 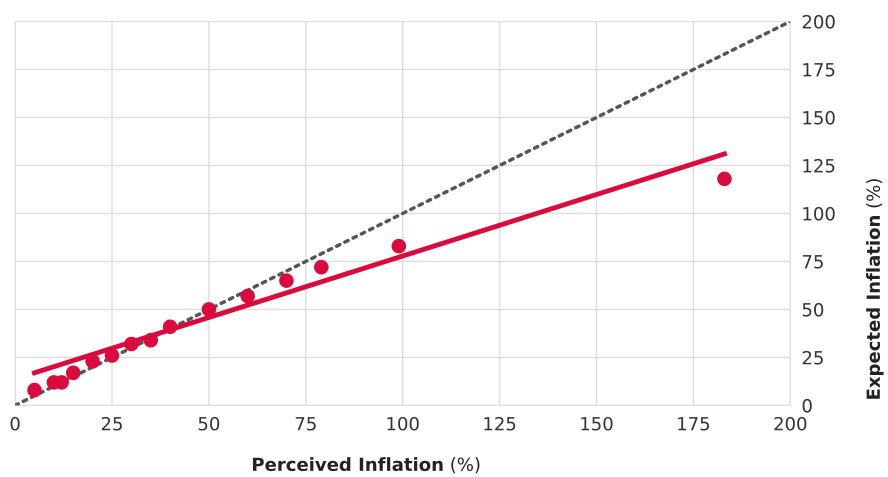 I want to click on x-tick-label: 125, so click(x=500, y=423).